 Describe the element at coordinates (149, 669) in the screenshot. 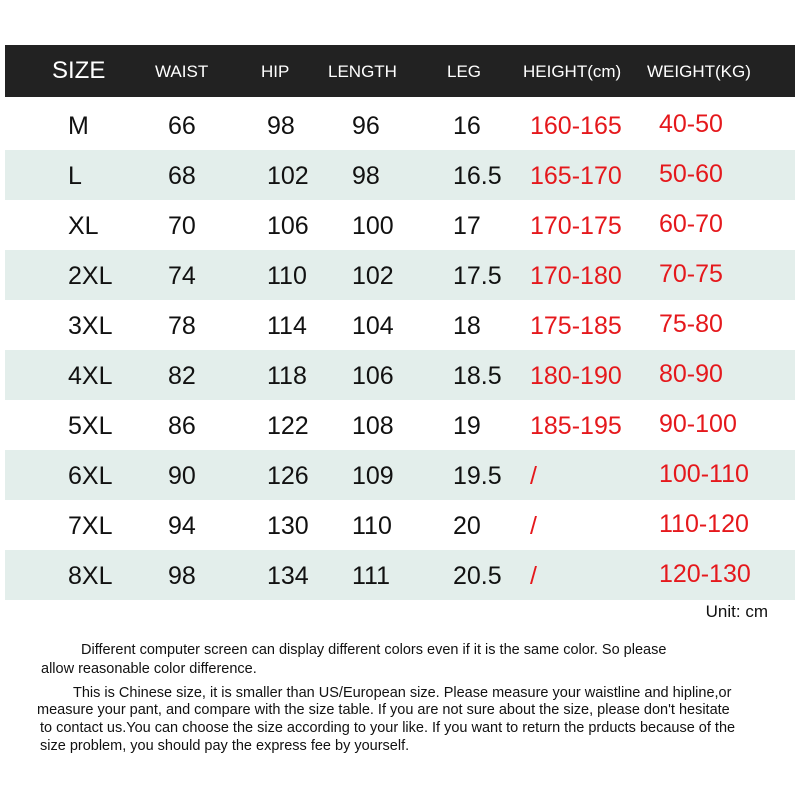

I see `color-note-line: allow reasonable color difference.` at that location.